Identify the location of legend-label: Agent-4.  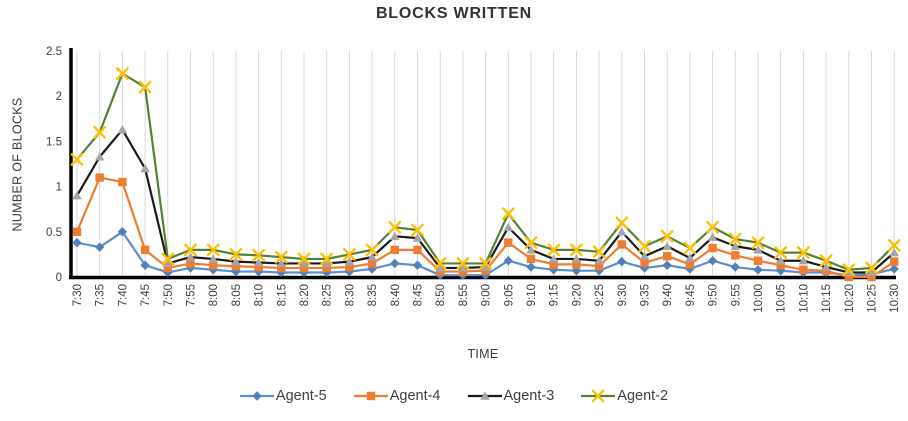
(415, 396).